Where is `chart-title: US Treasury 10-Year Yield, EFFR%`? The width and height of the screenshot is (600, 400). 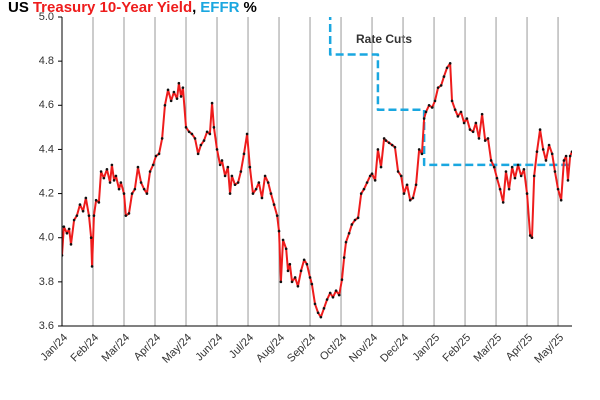 chart-title: US Treasury 10-Year Yield, EFFR% is located at coordinates (132, 8).